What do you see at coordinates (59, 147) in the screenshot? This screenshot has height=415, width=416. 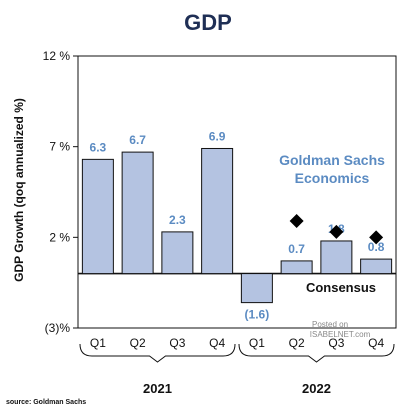 I see `y-tick-label: 7 %` at bounding box center [59, 147].